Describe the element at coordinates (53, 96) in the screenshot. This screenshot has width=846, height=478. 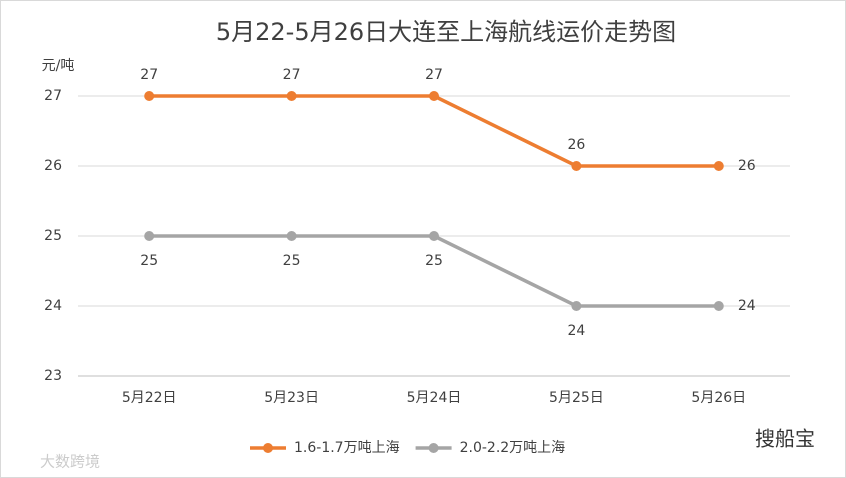
I see `y-tick-label: 27` at that location.